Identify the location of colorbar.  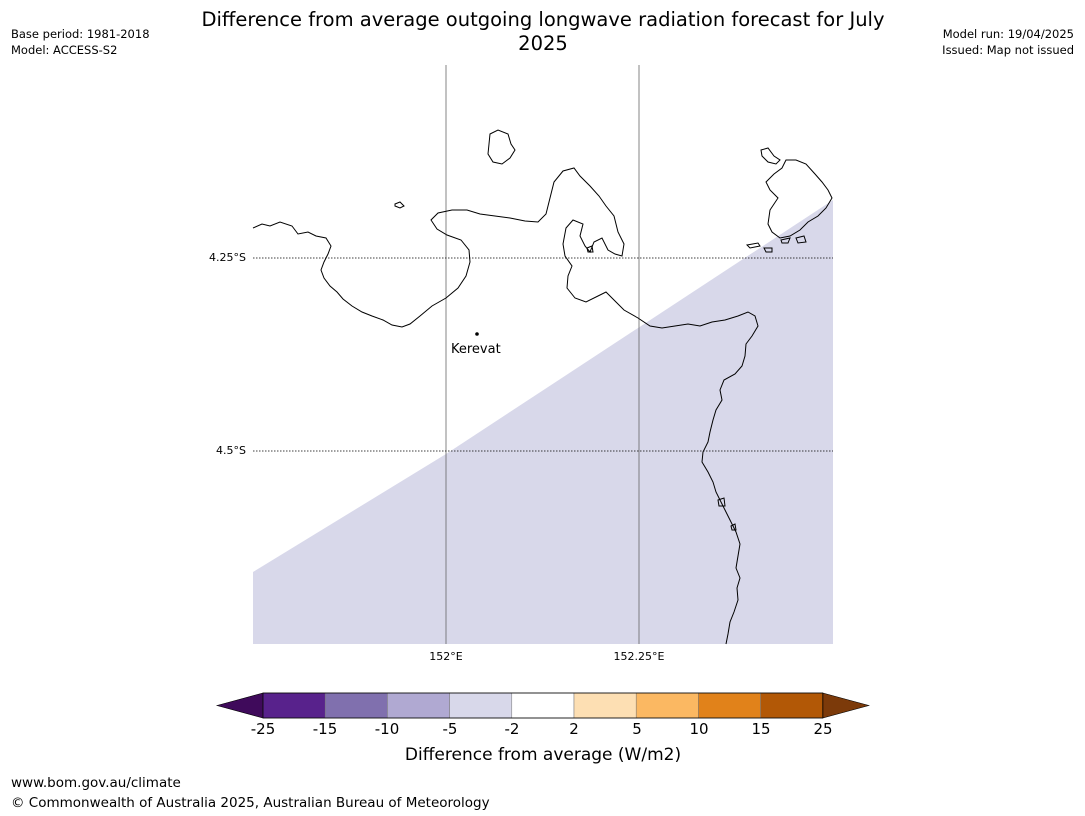
(542, 705).